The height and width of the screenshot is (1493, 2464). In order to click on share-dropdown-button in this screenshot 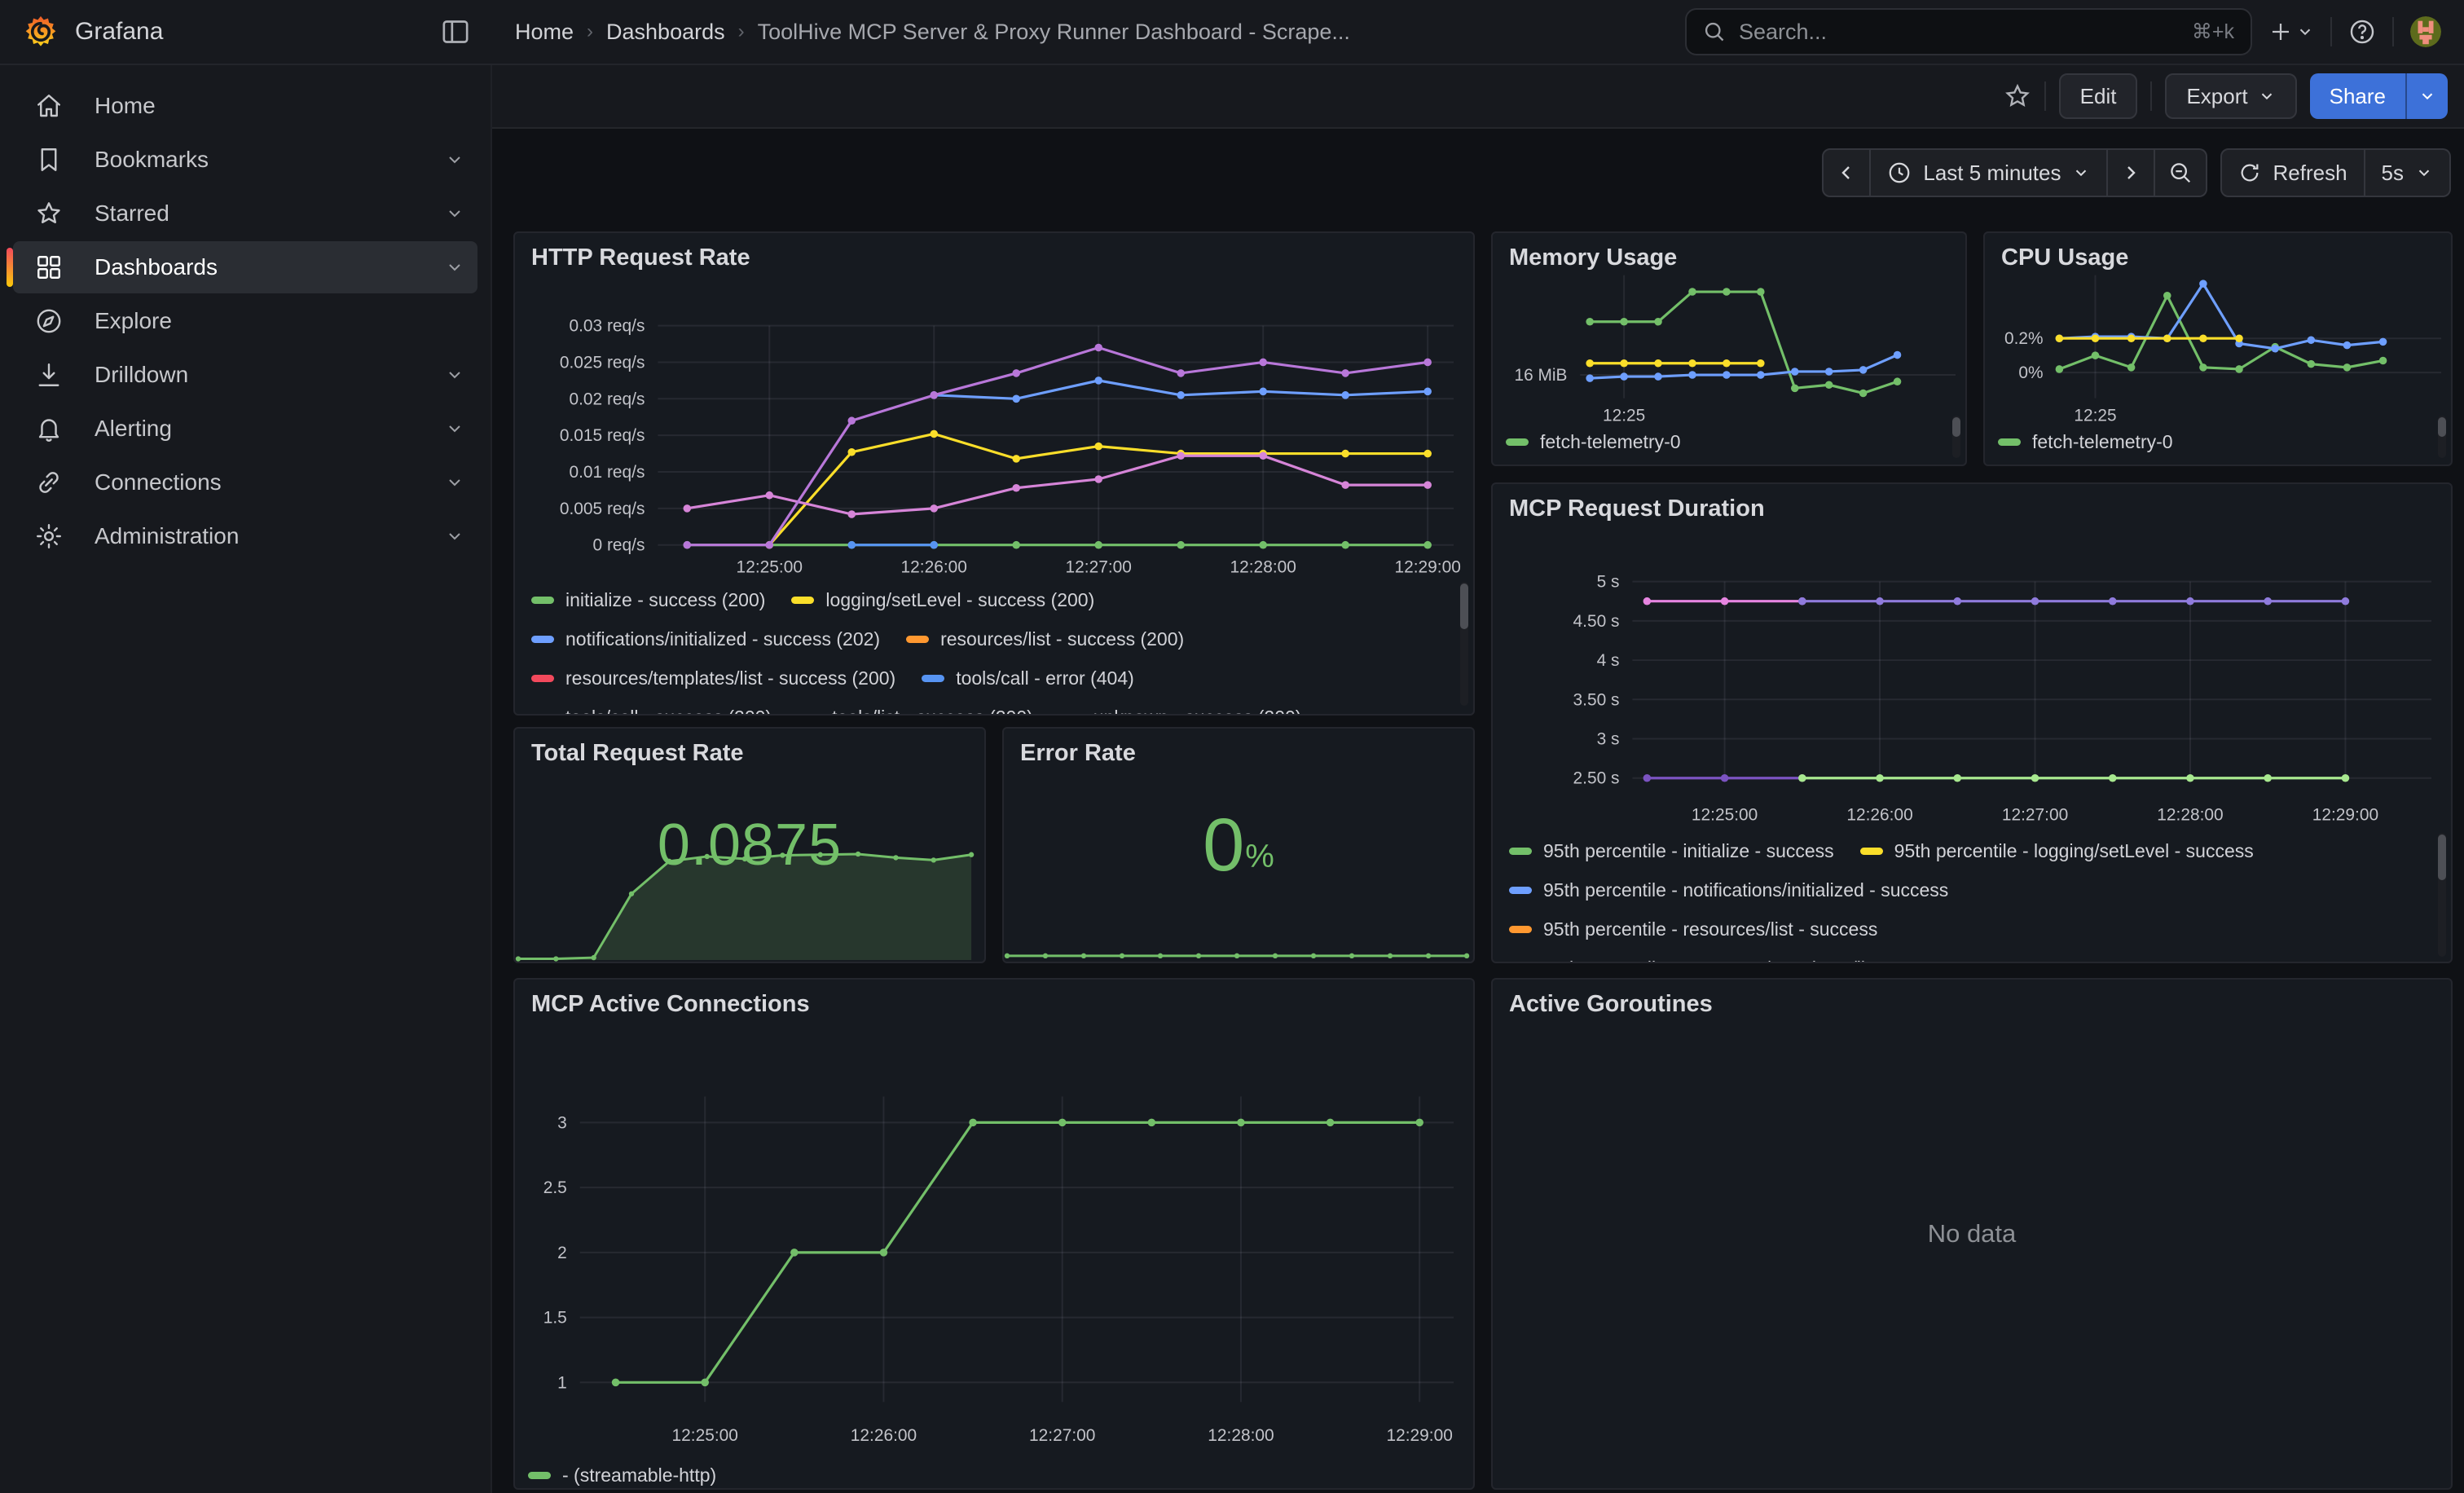, I will do `click(2426, 96)`.